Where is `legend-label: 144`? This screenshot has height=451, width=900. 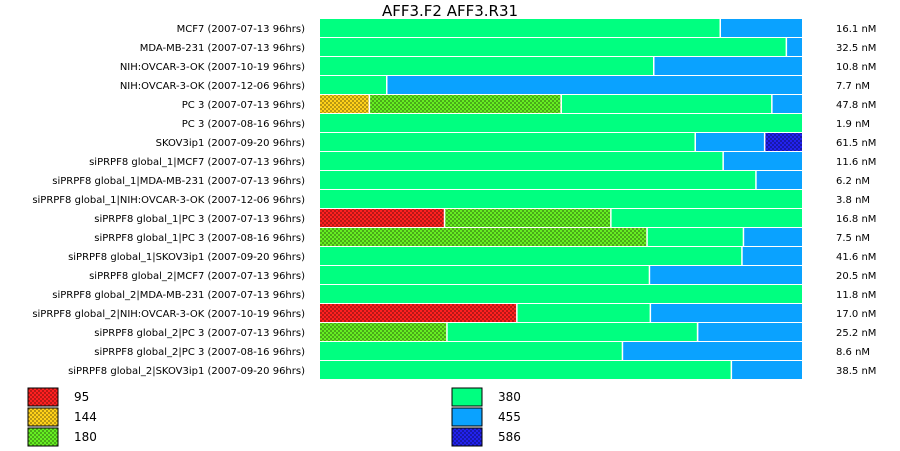 legend-label: 144 is located at coordinates (85, 417).